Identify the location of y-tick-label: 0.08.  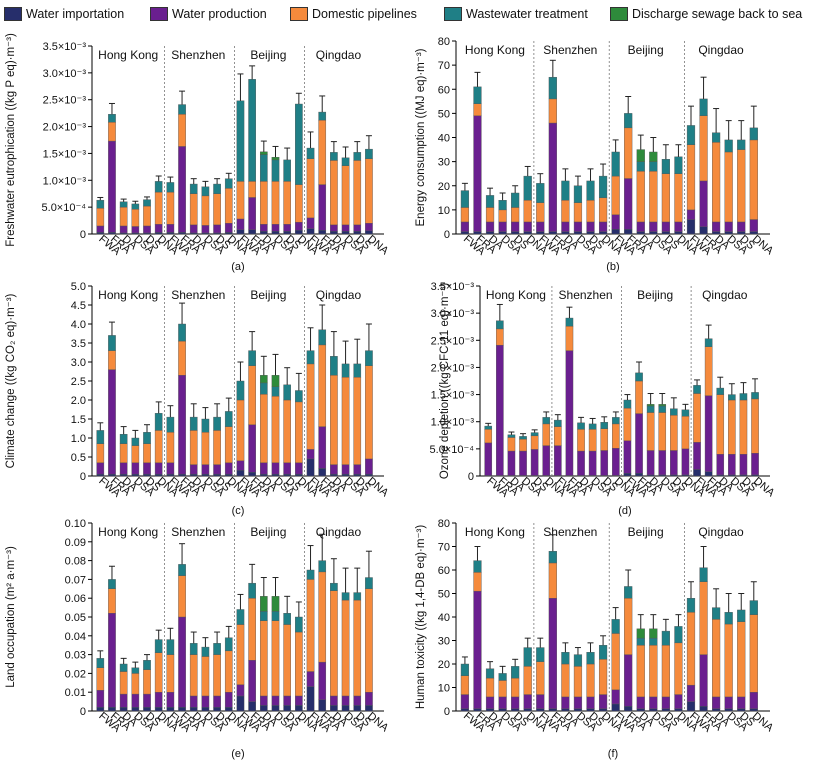
(75, 562).